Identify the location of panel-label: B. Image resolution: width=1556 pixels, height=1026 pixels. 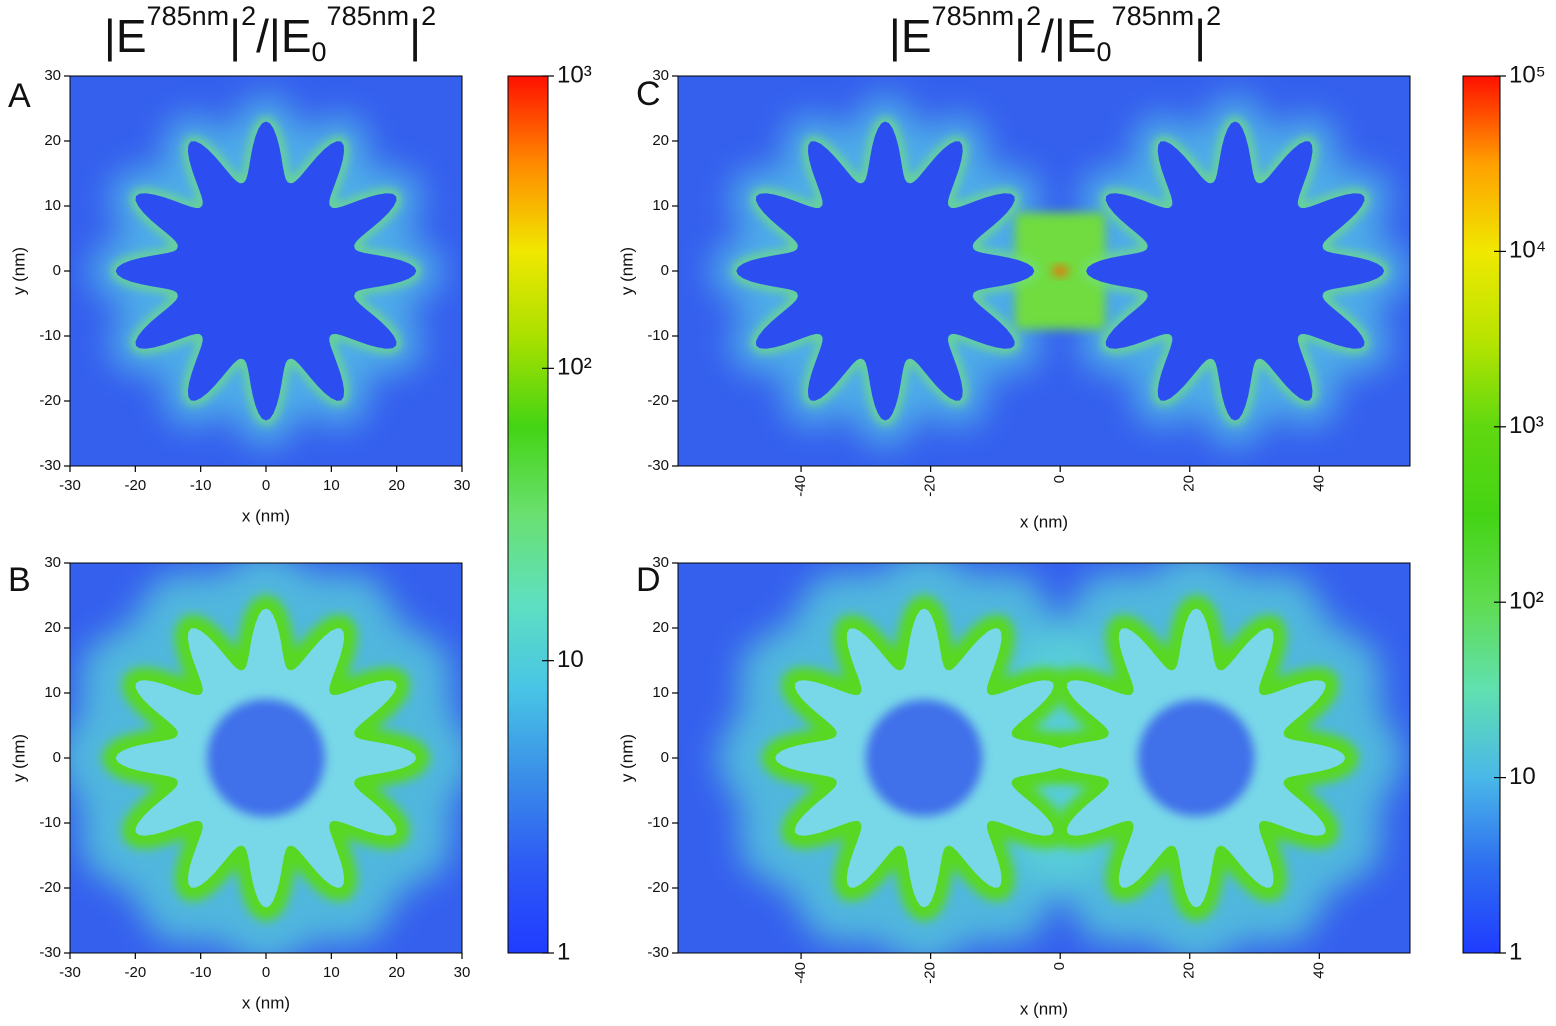
(19, 580).